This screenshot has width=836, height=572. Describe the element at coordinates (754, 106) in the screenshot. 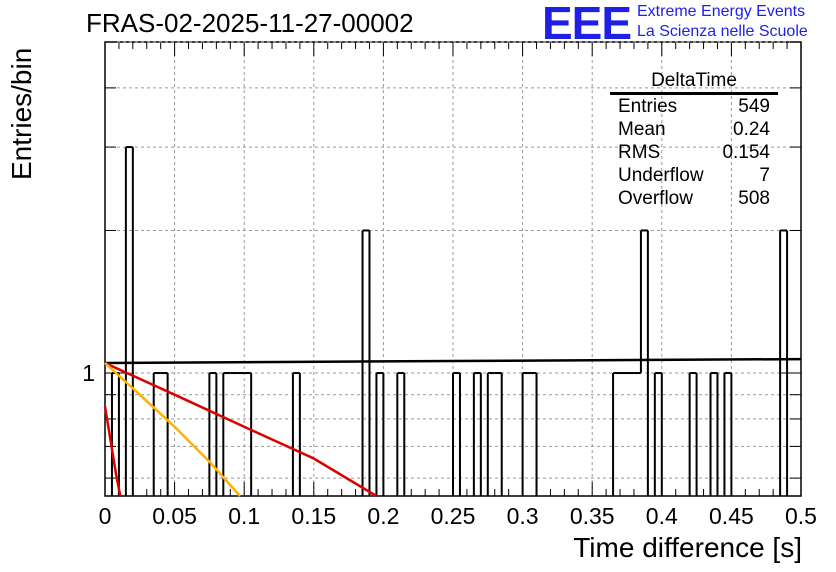

I see `stats-value: 549` at that location.